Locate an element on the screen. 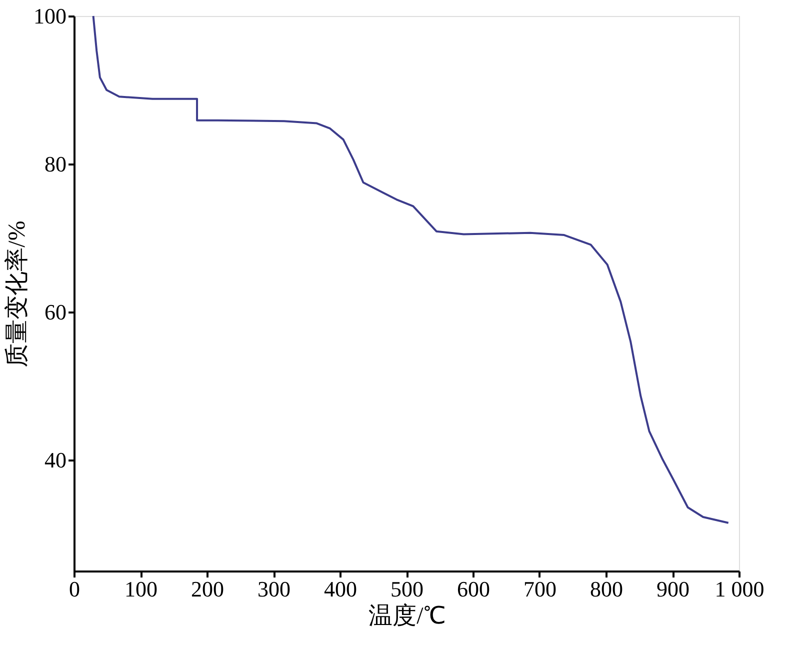 The height and width of the screenshot is (656, 800). y-tick-label: 100 is located at coordinates (50, 16).